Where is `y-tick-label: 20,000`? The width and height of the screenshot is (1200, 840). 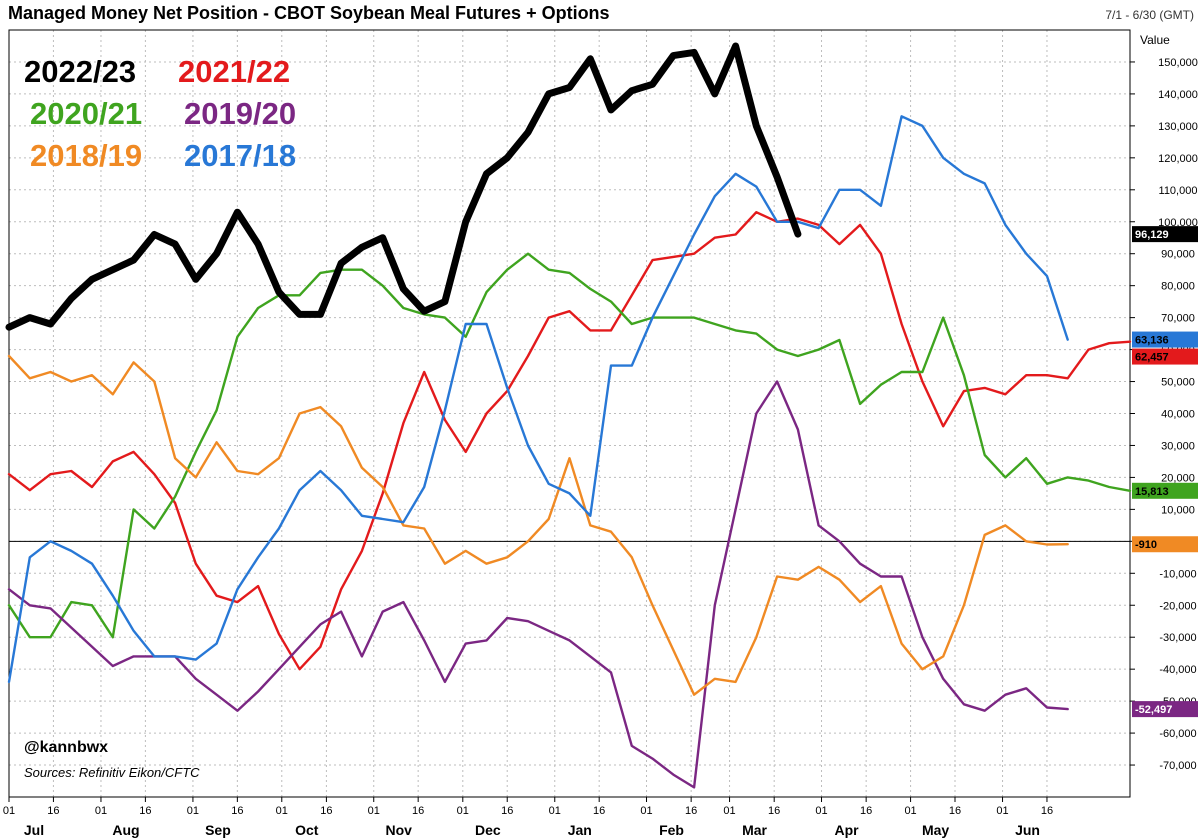
y-tick-label: 20,000 is located at coordinates (1178, 478).